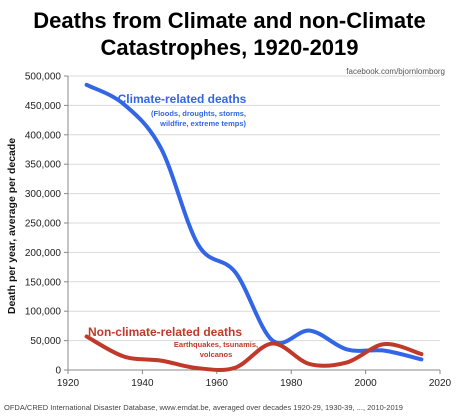 The image size is (459, 416). I want to click on chart-title-line-2: Catastrophes, 1920-2019, so click(229, 47).